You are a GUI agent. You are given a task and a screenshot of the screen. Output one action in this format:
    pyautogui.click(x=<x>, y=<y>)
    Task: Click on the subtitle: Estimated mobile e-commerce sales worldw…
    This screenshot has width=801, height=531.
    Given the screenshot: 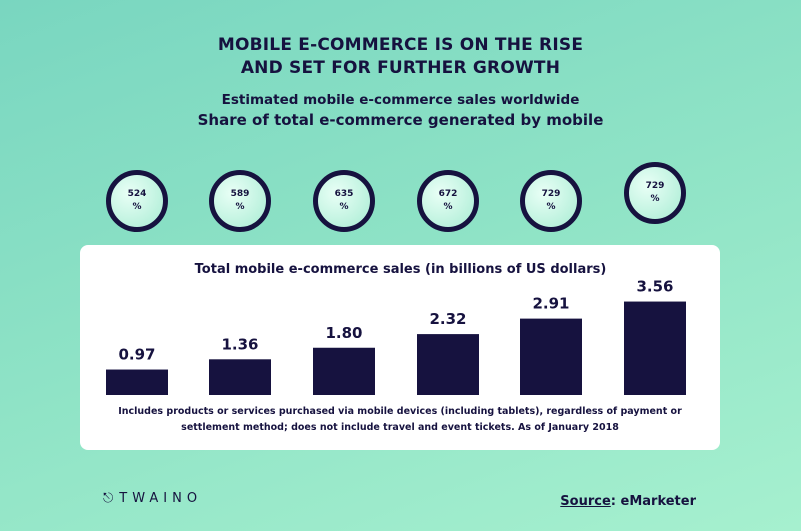 What is the action you would take?
    pyautogui.click(x=400, y=100)
    